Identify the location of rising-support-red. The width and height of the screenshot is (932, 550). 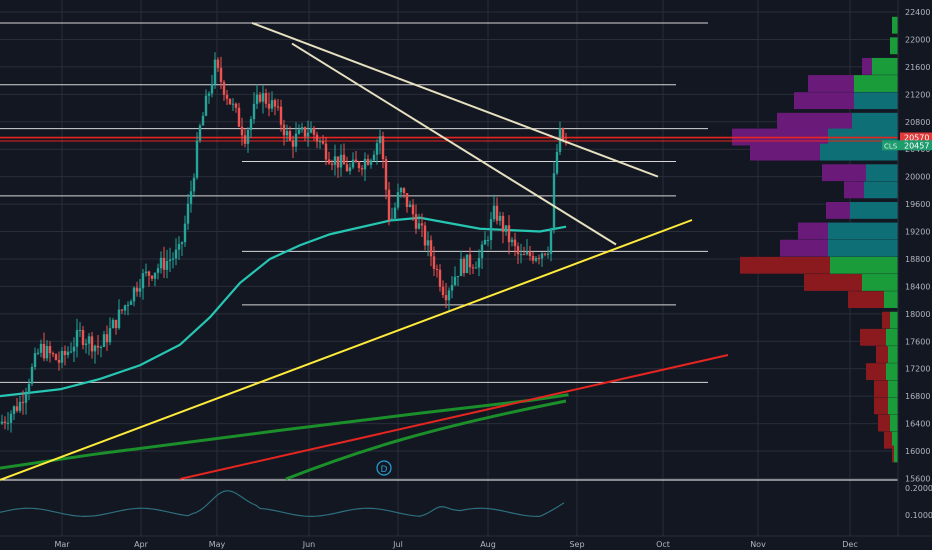
(454, 417).